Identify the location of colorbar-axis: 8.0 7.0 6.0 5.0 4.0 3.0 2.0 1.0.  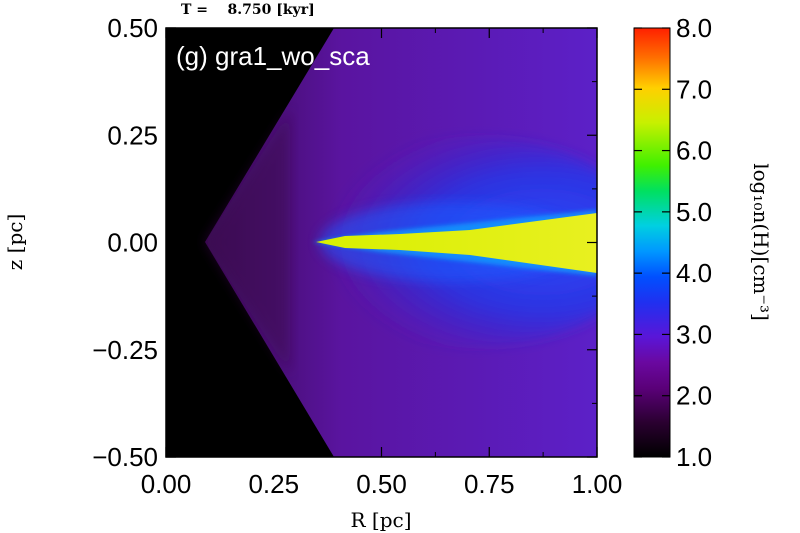
(673, 242).